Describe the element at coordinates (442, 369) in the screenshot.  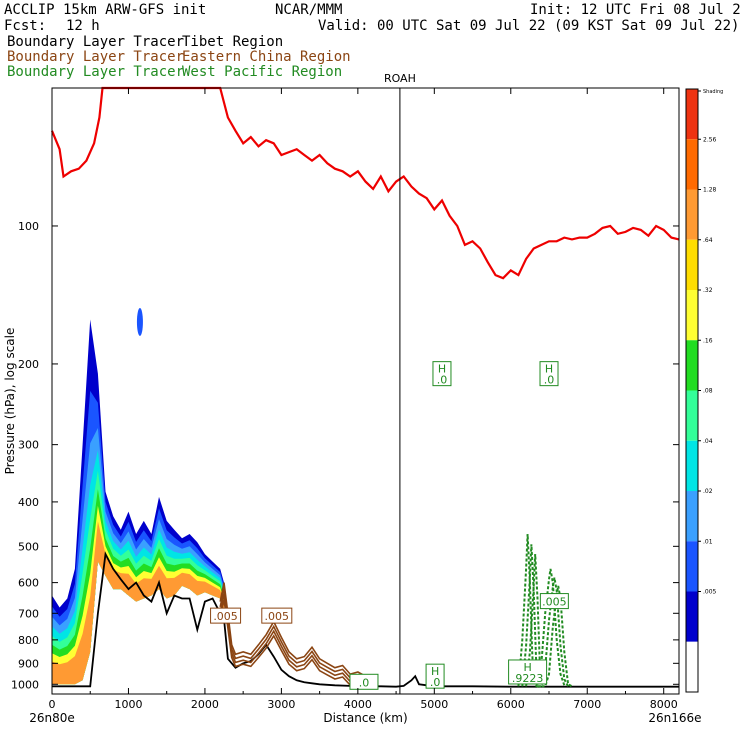
I see `h-marker-letter-0: H` at that location.